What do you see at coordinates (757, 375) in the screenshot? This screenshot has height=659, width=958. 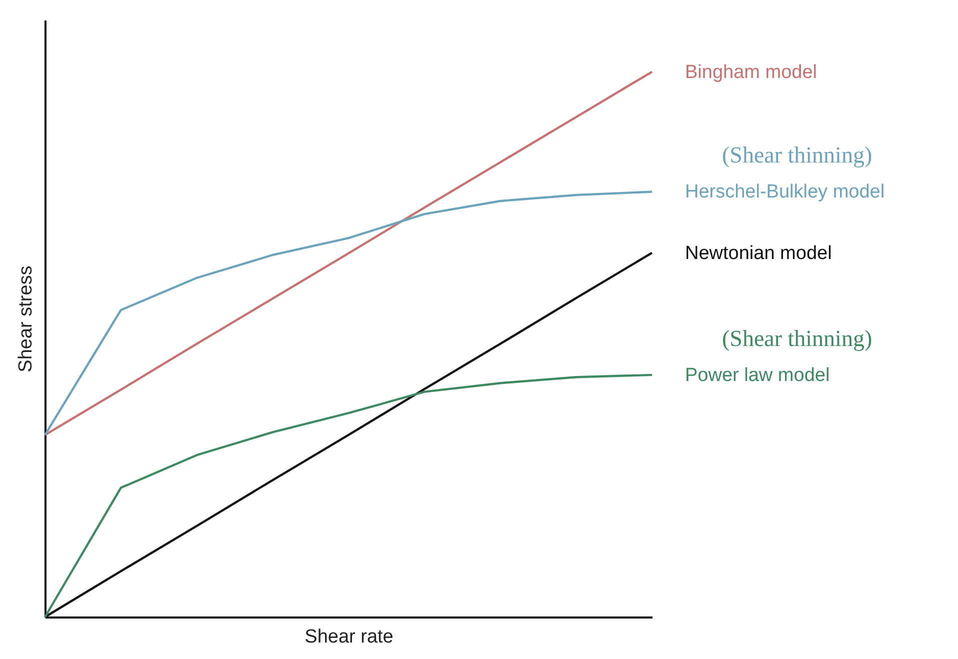 I see `series-label: Power law model` at bounding box center [757, 375].